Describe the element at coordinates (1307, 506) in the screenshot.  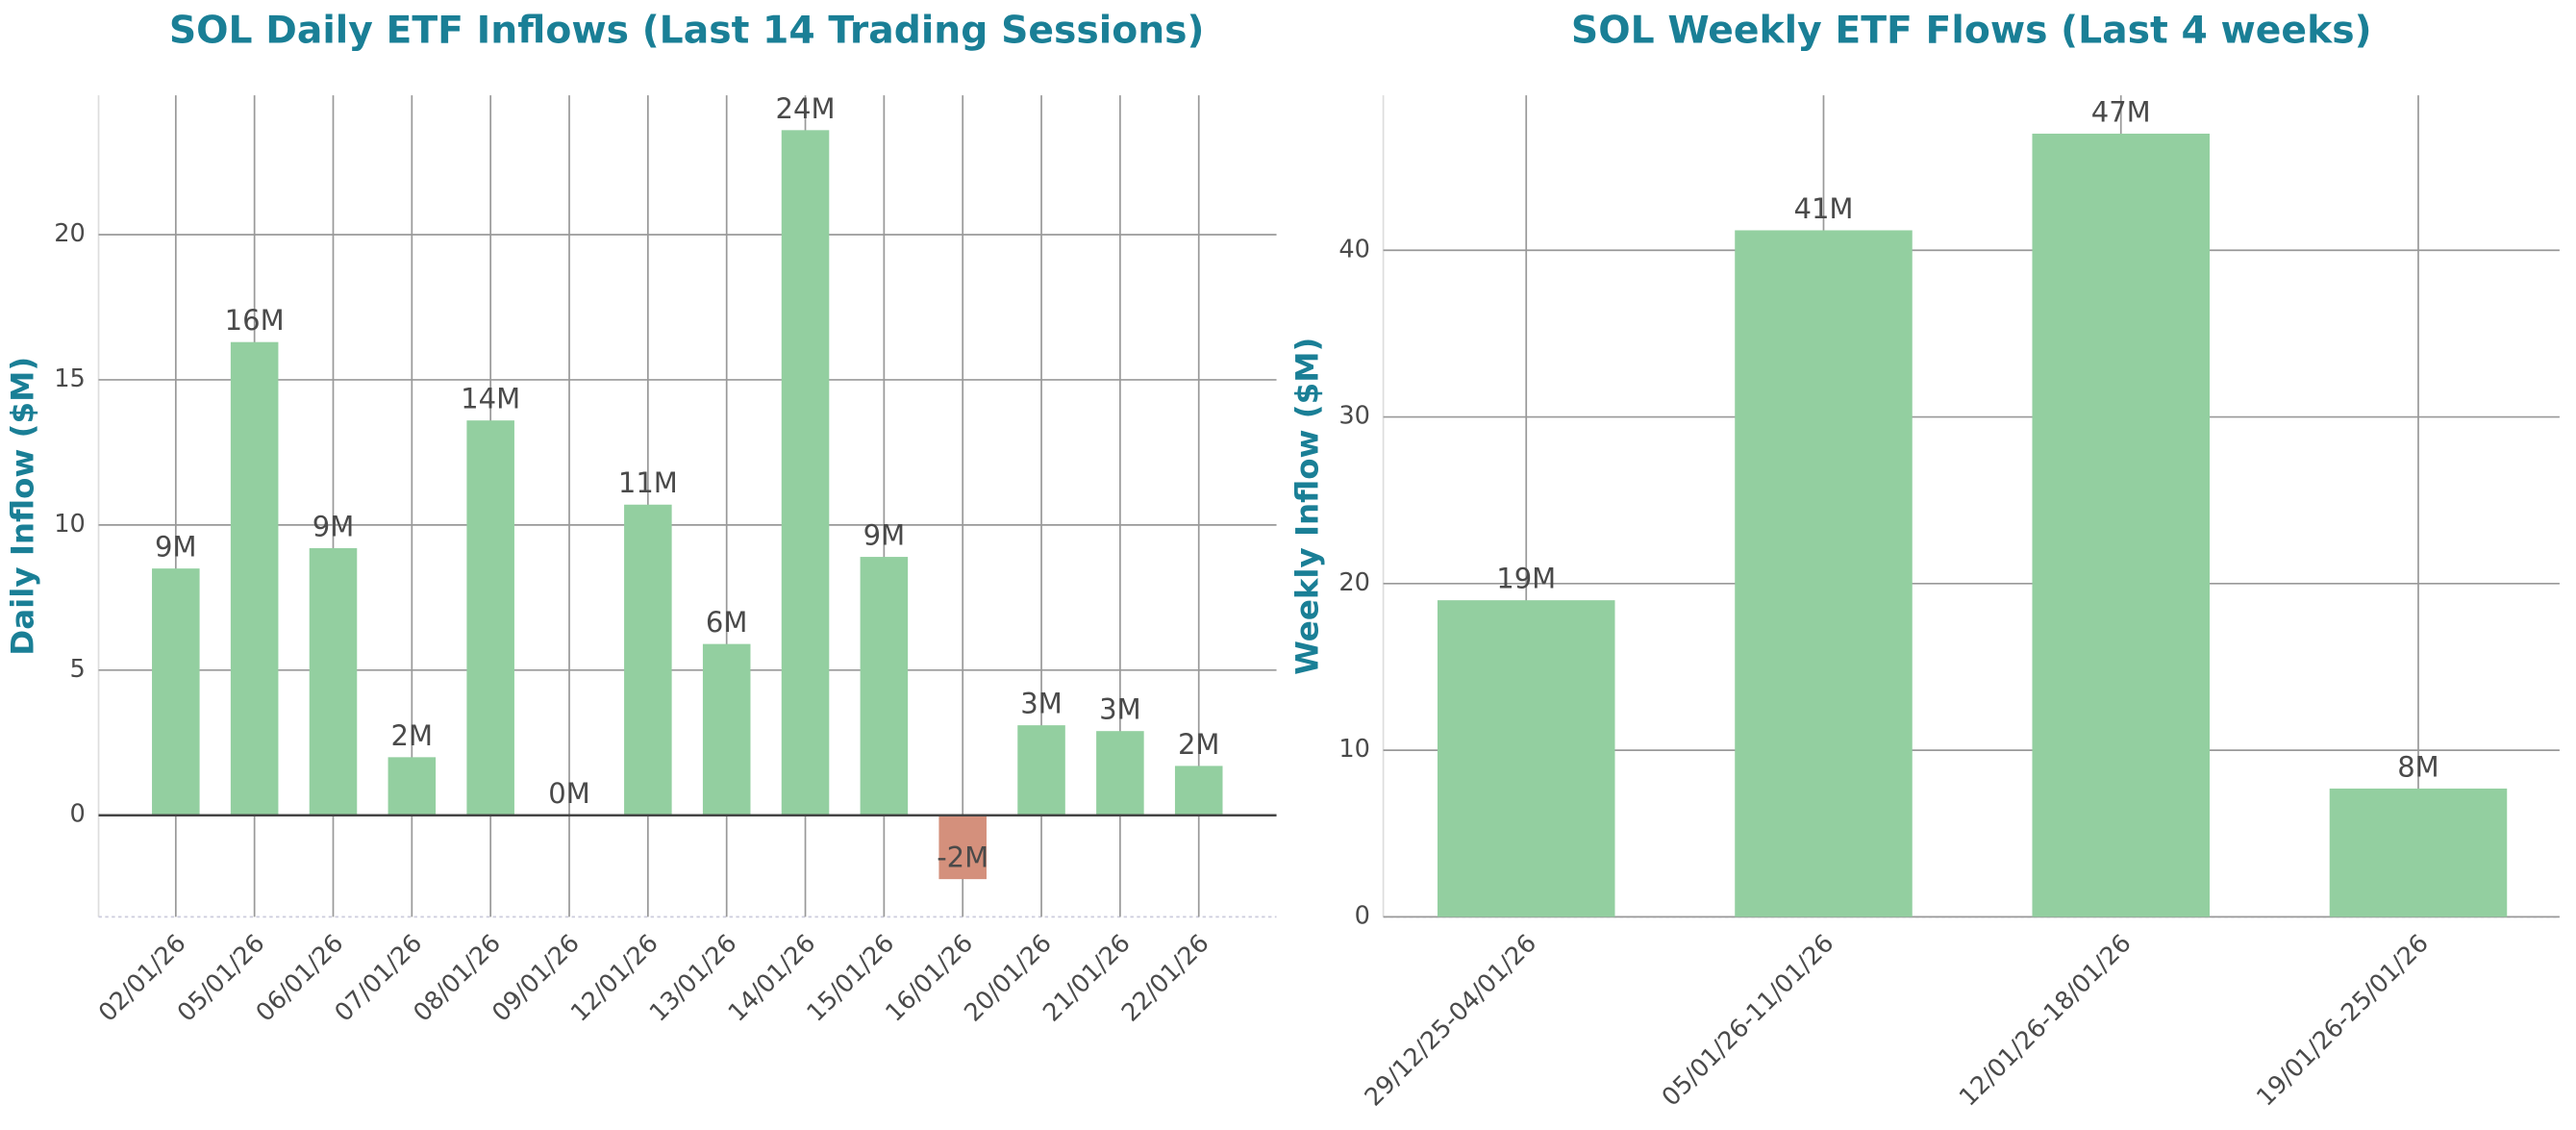
I see `y-axis-label: Weekly Inflow ($M)` at that location.